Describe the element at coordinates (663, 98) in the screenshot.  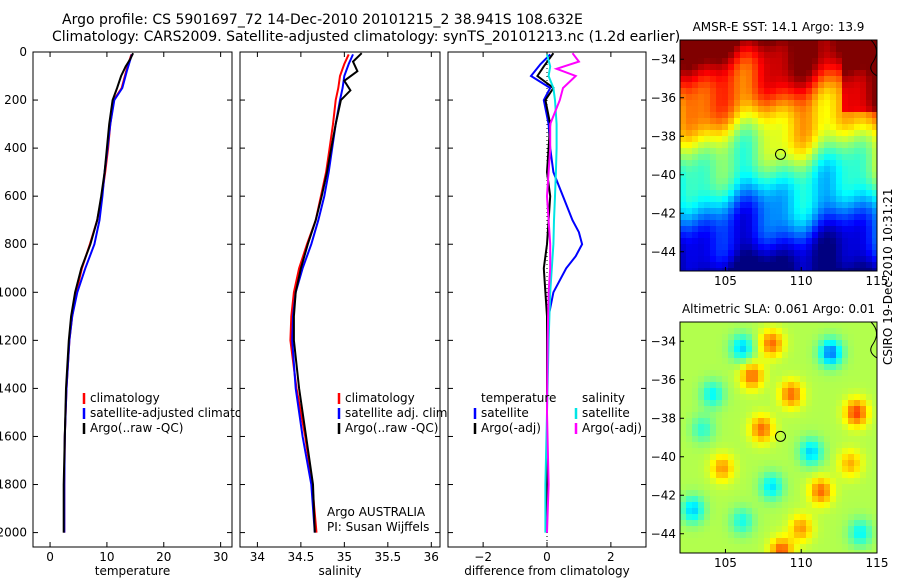
I see `sst_map-ytick-label: −36` at that location.